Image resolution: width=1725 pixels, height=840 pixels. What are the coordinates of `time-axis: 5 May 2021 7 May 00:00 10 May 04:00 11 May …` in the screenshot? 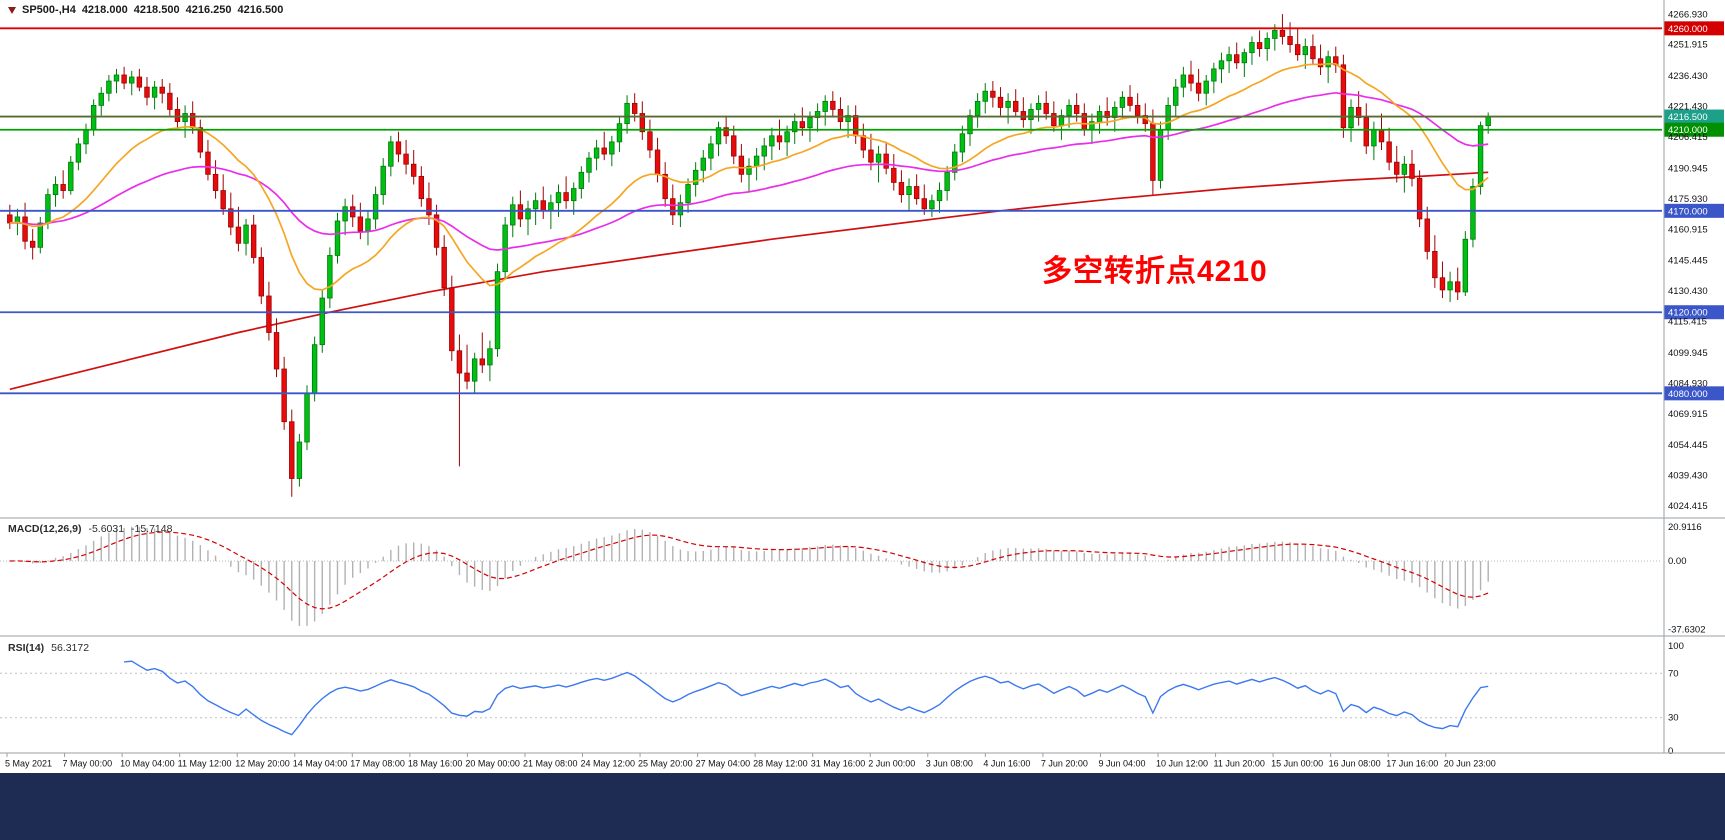 It's located at (750, 761).